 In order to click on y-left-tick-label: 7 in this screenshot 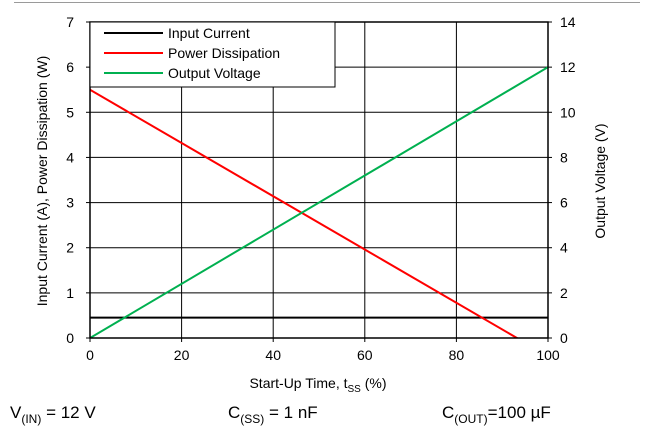, I will do `click(70, 22)`.